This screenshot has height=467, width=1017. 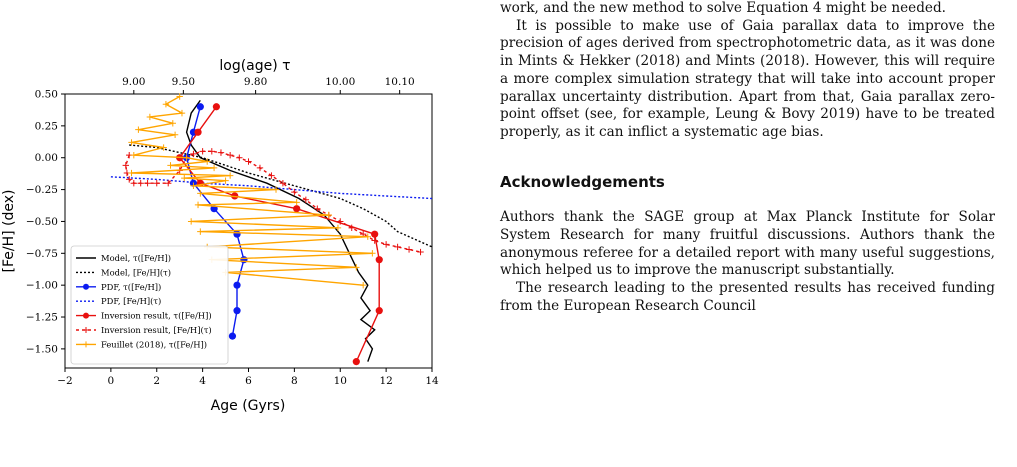 What do you see at coordinates (64, 381) in the screenshot?
I see `x-tick-label: −2` at bounding box center [64, 381].